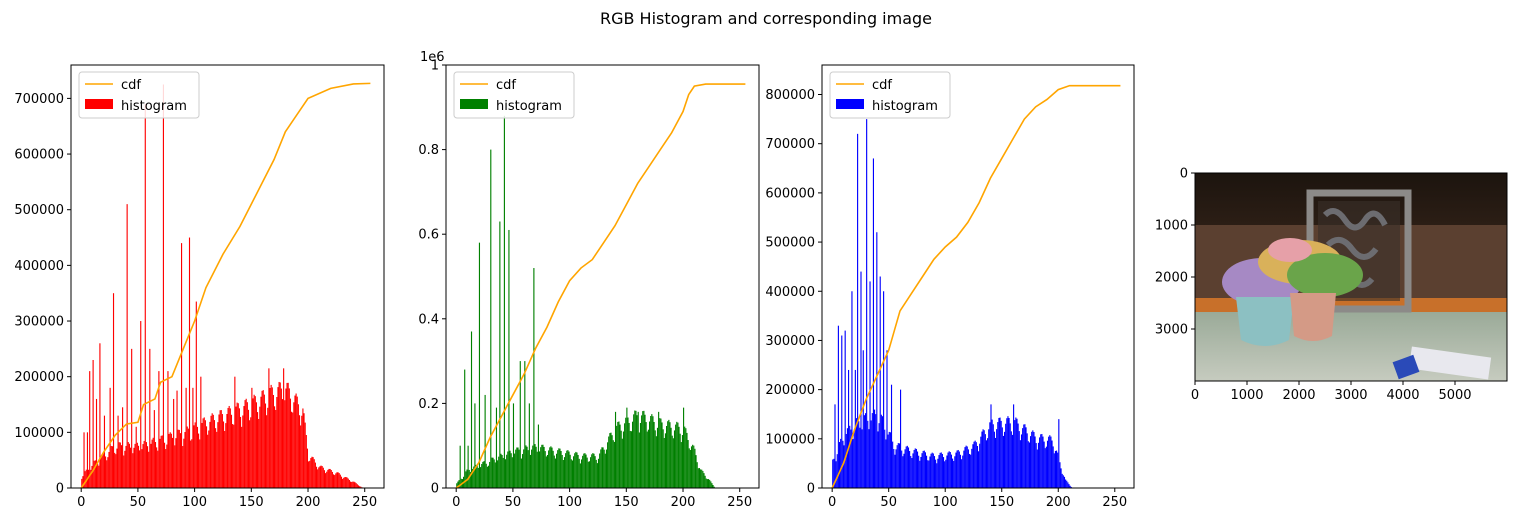  I want to click on x-tick-label: 0, so click(456, 502).